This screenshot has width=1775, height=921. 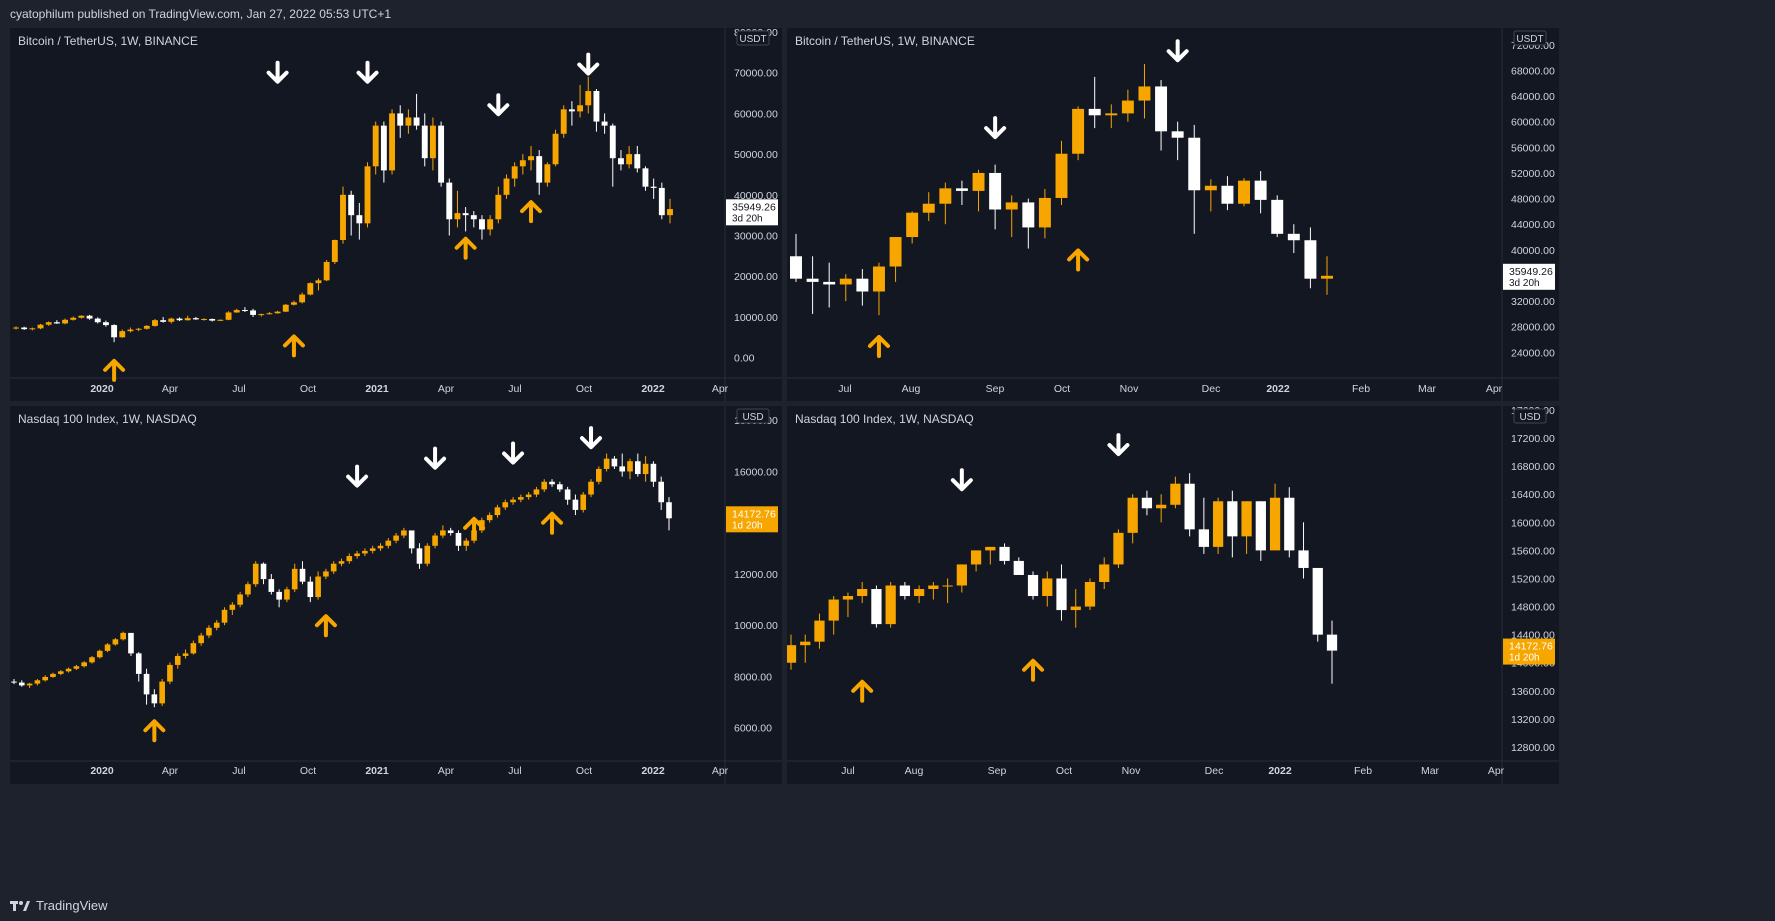 What do you see at coordinates (1531, 647) in the screenshot?
I see `last-price-label: 14172.76` at bounding box center [1531, 647].